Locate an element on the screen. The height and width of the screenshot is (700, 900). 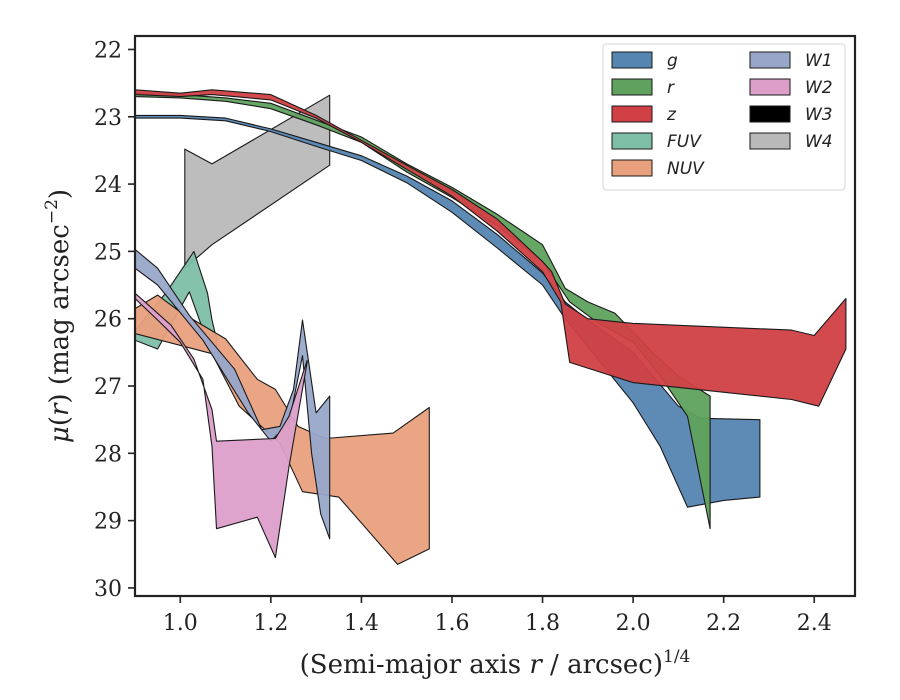
y-tick-label: 26 is located at coordinates (108, 320).